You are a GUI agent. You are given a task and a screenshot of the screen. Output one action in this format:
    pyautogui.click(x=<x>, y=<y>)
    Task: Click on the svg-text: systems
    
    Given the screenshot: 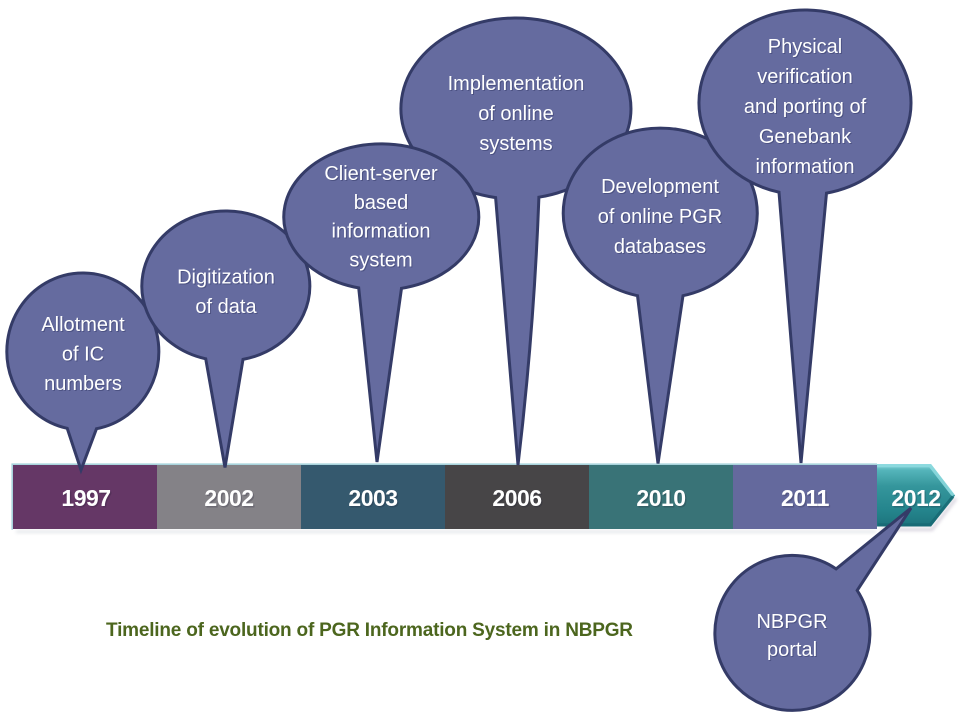 What is the action you would take?
    pyautogui.click(x=515, y=144)
    